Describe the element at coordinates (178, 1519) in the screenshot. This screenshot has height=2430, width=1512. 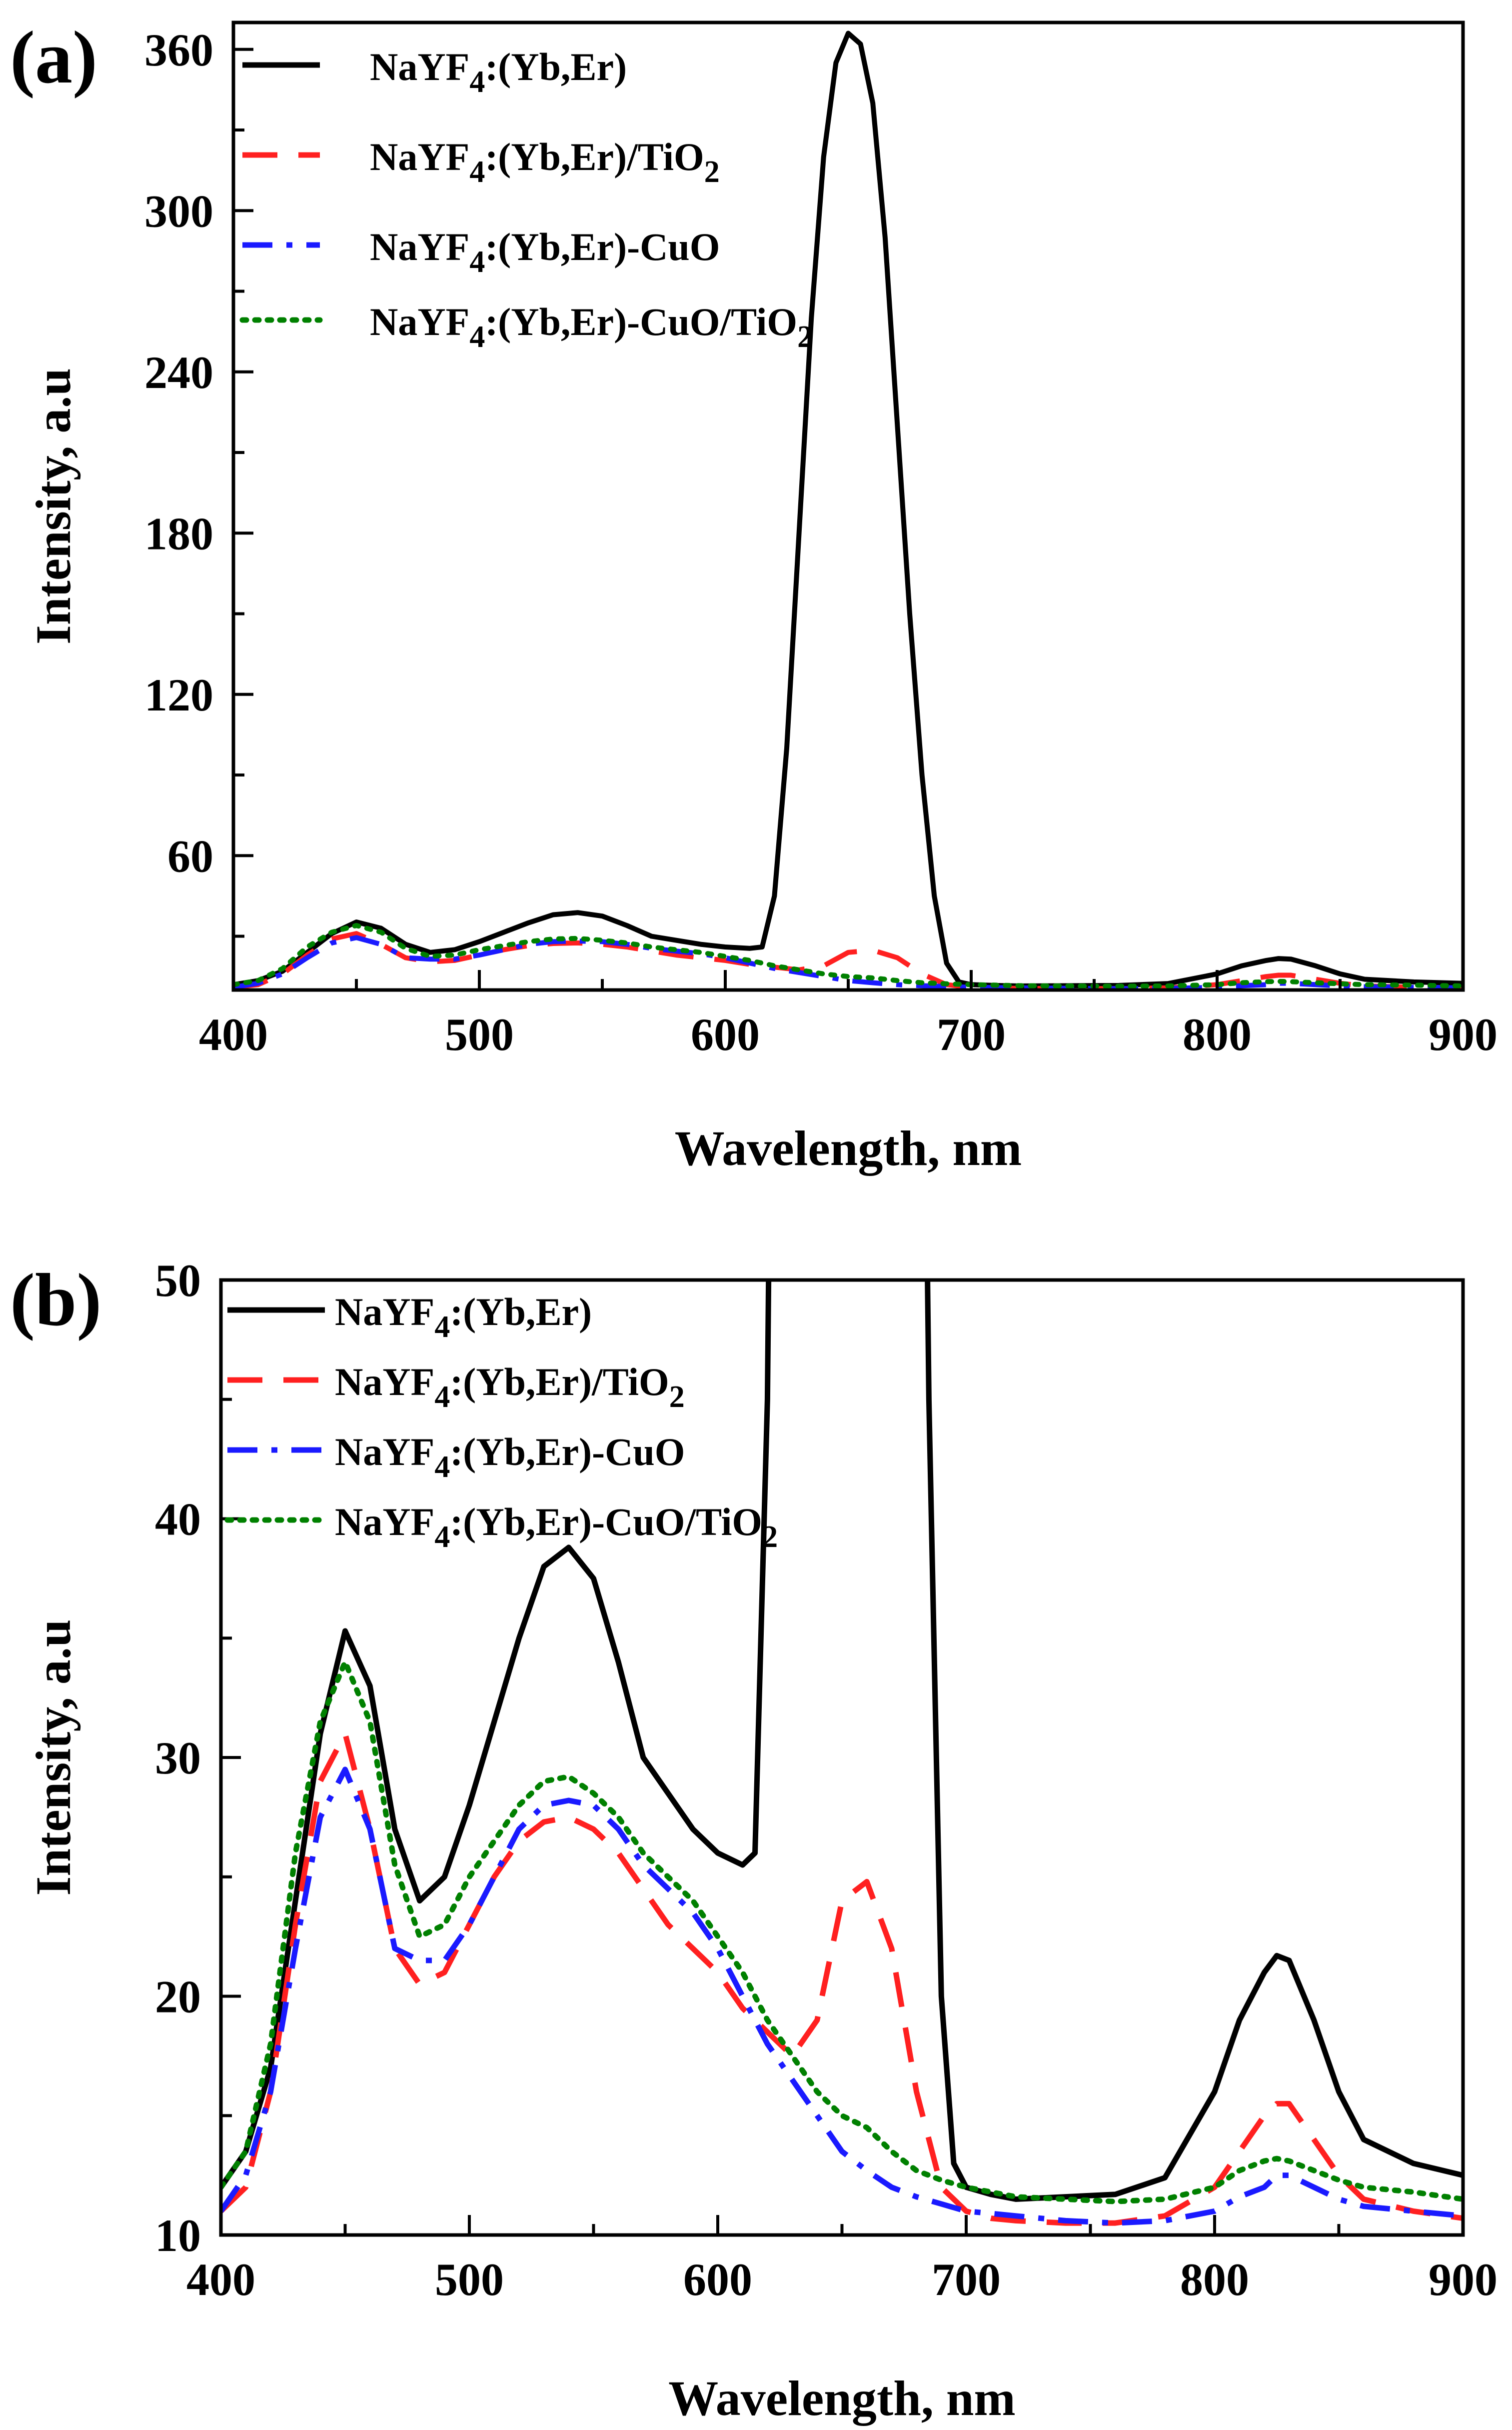
I see `y-tick-label: 40` at that location.